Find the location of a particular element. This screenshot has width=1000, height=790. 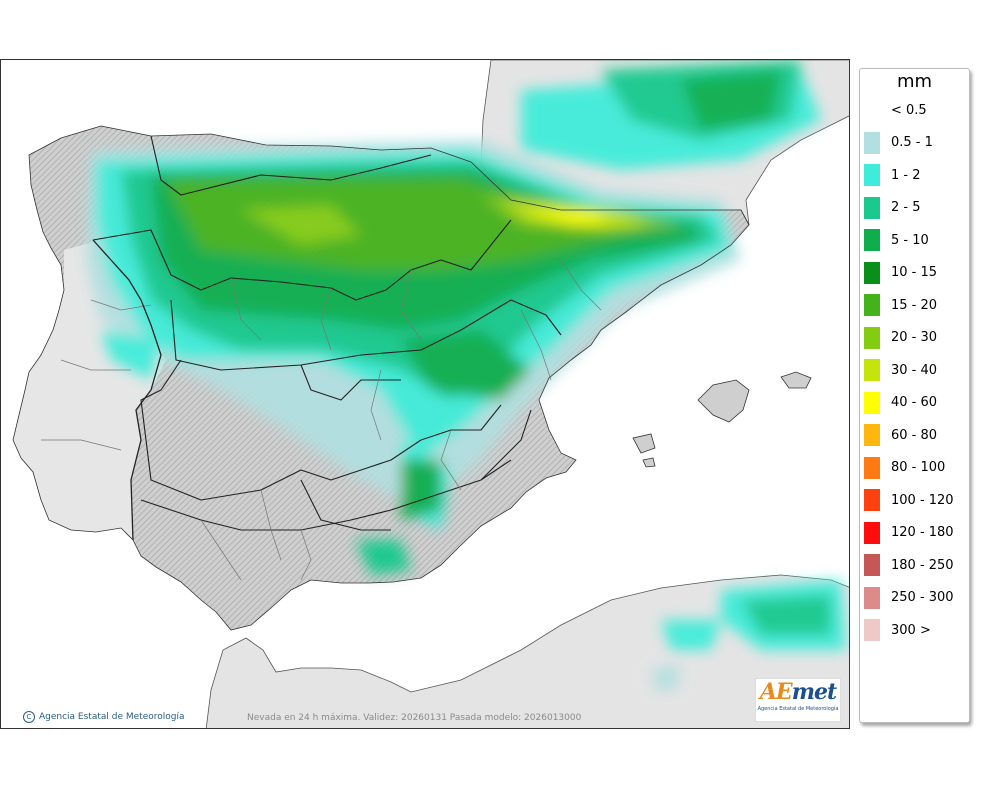

logo-subtitle: Agencia Estatal de Meteorología is located at coordinates (798, 709).